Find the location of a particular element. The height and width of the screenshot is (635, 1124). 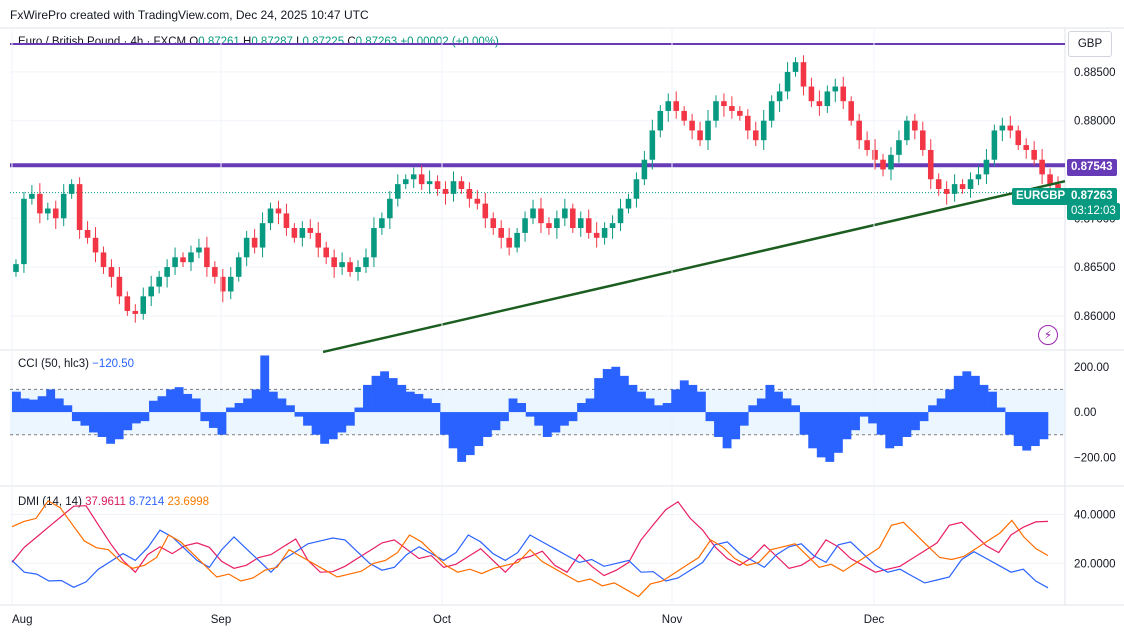

lightning-icon: ⚡ is located at coordinates (1048, 335).